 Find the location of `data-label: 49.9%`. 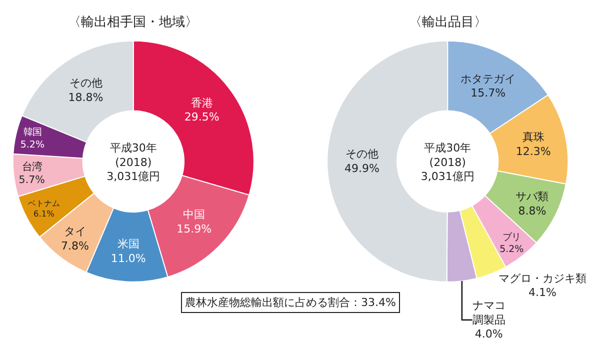

data-label: 49.9% is located at coordinates (362, 168).